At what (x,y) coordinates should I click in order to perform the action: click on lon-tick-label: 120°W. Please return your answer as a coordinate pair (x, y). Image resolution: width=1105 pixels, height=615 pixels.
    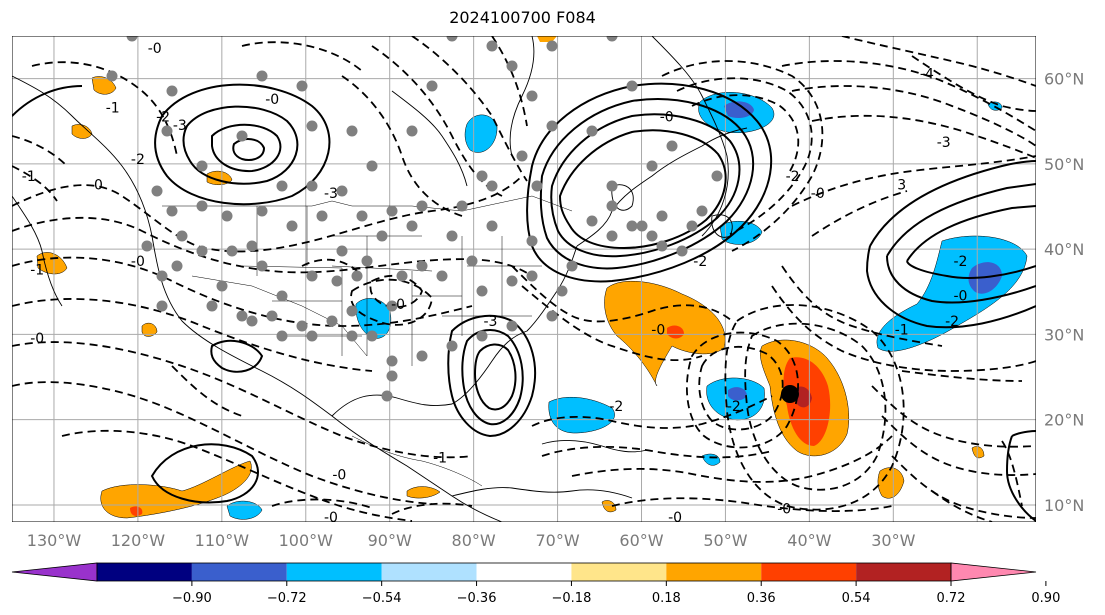
    Looking at the image, I should click on (138, 540).